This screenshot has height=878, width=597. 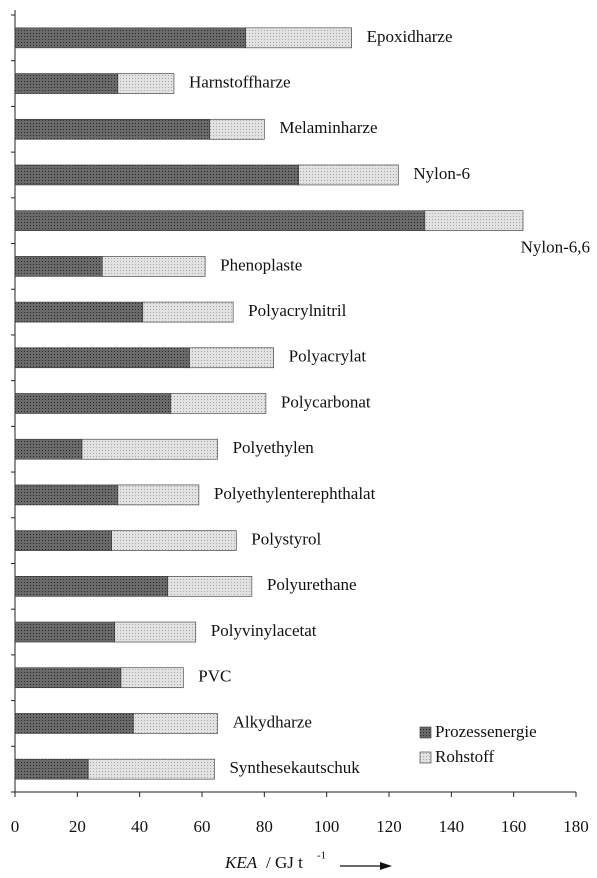 What do you see at coordinates (308, 861) in the screenshot?
I see `x-axis-label: KEA / GJ t -1` at bounding box center [308, 861].